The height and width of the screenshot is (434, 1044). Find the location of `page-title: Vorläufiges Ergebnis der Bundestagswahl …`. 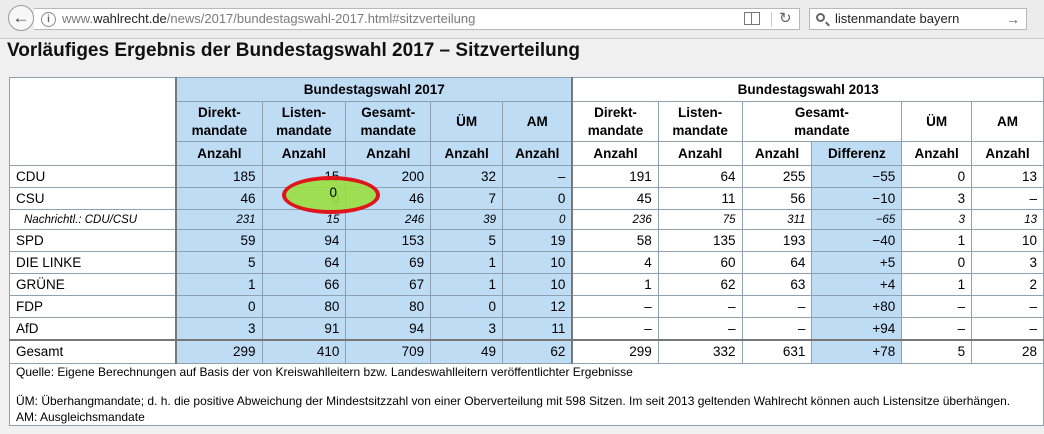

page-title: Vorläufiges Ergebnis der Bundestagswahl … is located at coordinates (293, 50).